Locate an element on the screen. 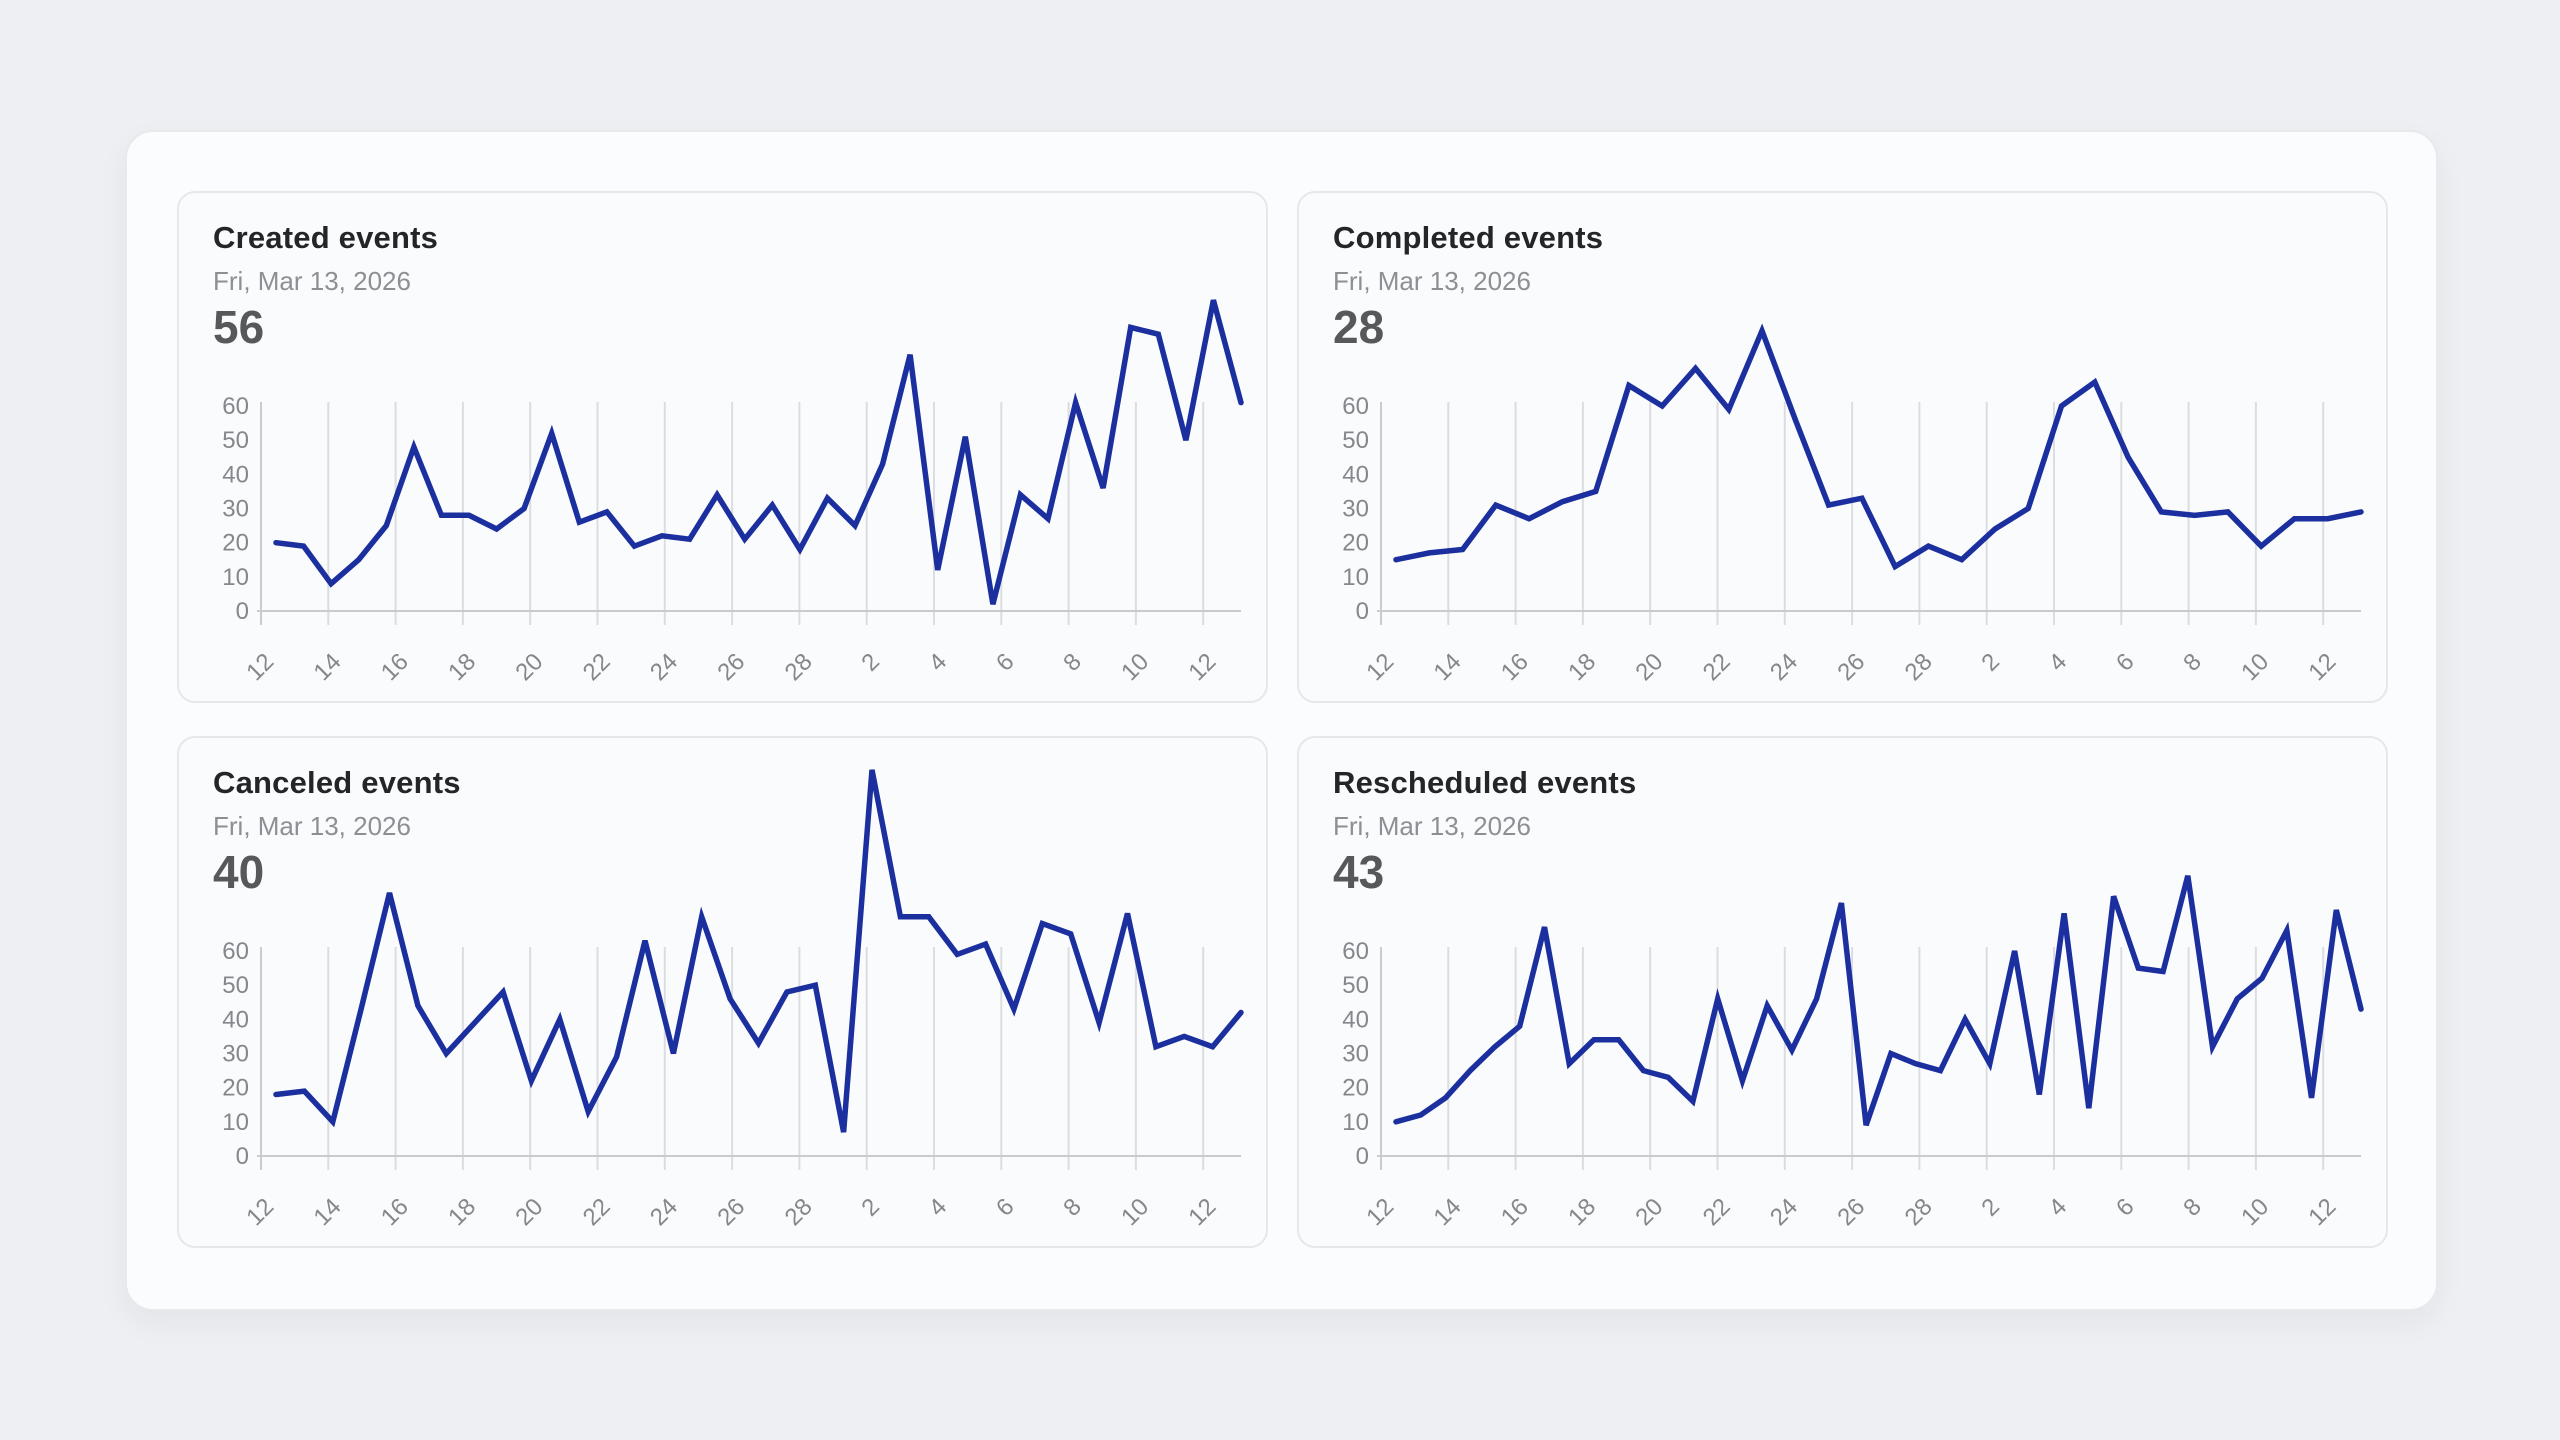 The height and width of the screenshot is (1440, 2560). card-header: Completed events Fri, Mar 13, 2026 28 is located at coordinates (1468, 286).